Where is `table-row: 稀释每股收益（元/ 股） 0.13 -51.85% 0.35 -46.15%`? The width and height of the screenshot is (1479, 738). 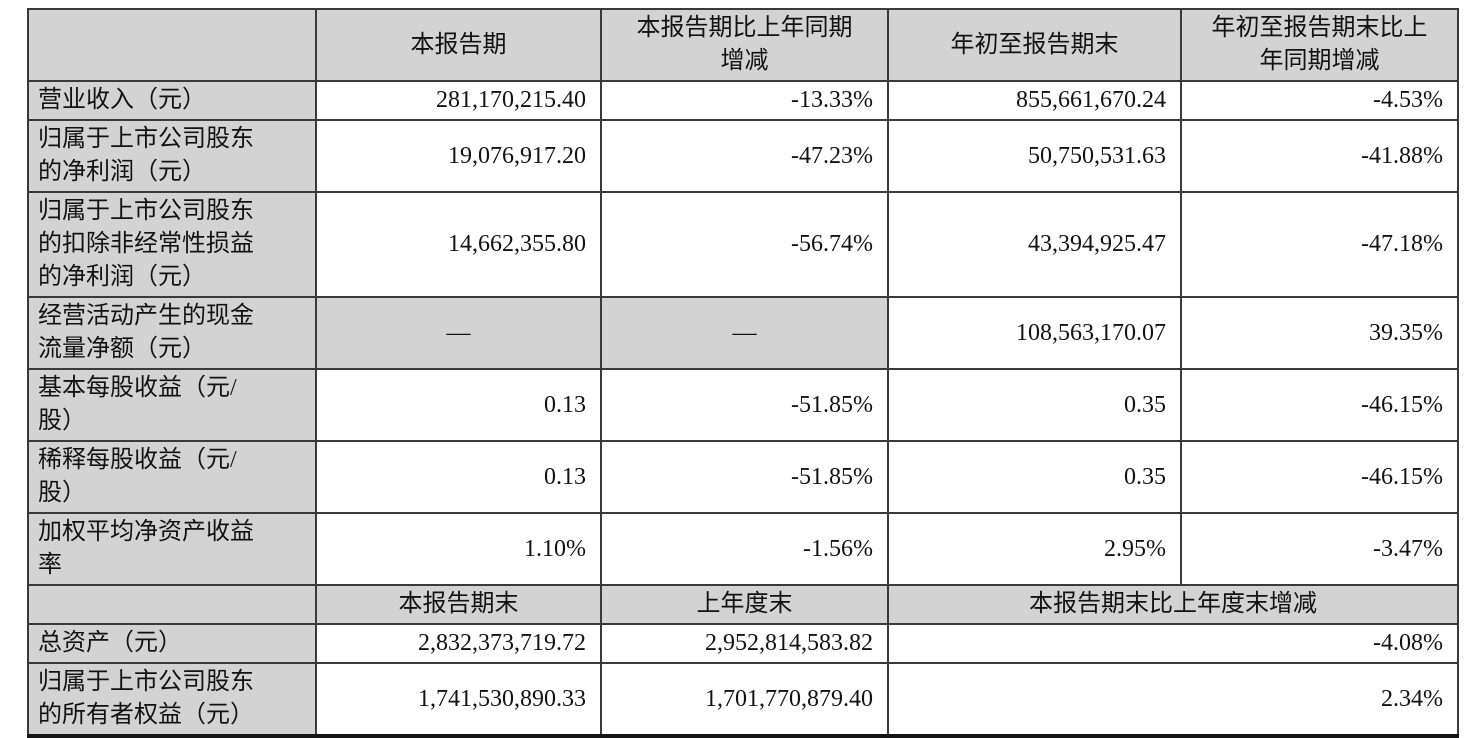 table-row: 稀释每股收益（元/ 股） 0.13 -51.85% 0.35 -46.15% is located at coordinates (743, 477).